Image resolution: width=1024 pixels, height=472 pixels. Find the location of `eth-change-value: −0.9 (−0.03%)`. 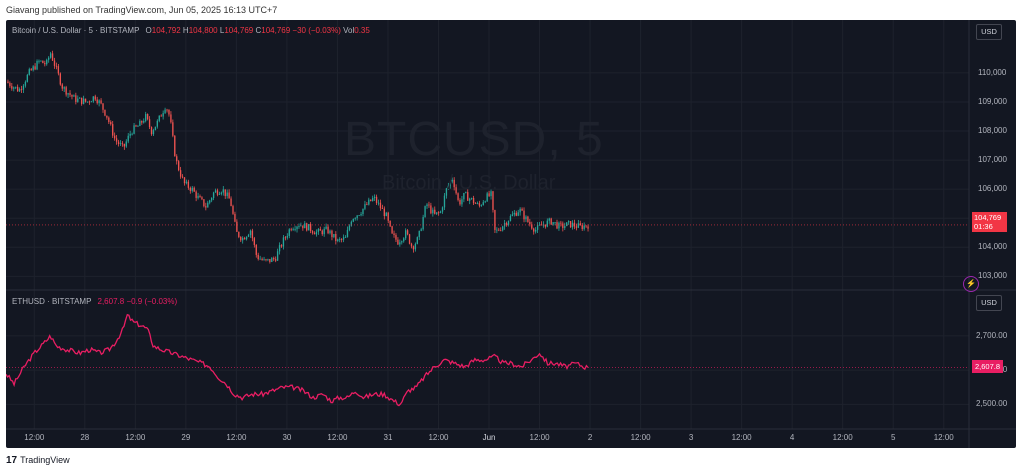

eth-change-value: −0.9 (−0.03%) is located at coordinates (152, 301).